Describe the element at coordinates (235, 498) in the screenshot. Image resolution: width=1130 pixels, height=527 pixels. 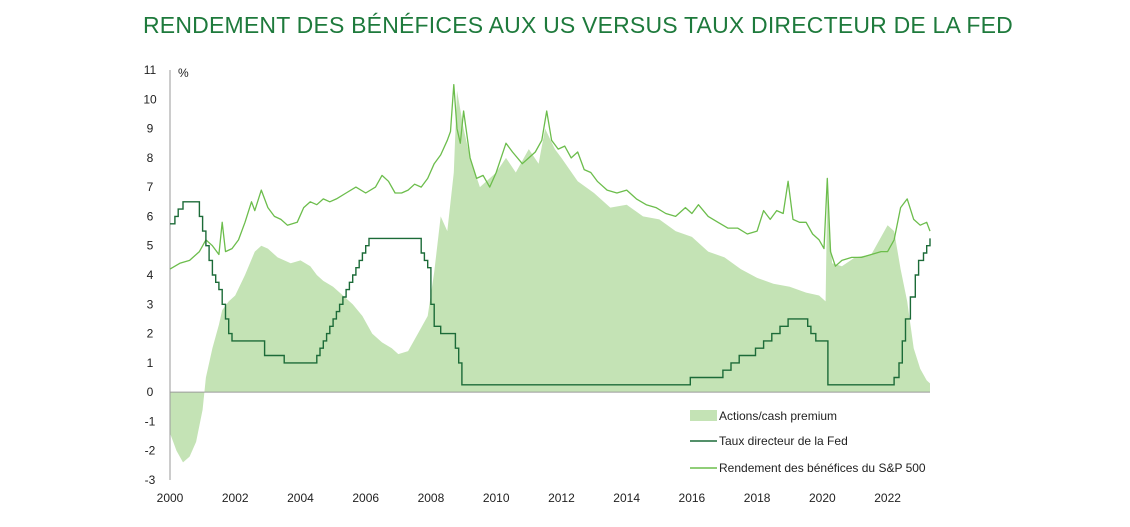
I see `x-tick-label: 2002` at that location.